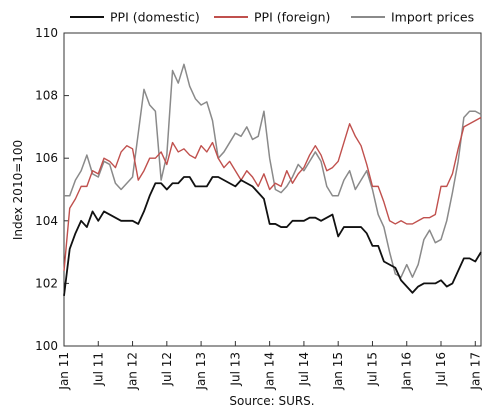 The width and height of the screenshot is (490, 413). I want to click on x-tick-label: Jul 14, so click(304, 369).